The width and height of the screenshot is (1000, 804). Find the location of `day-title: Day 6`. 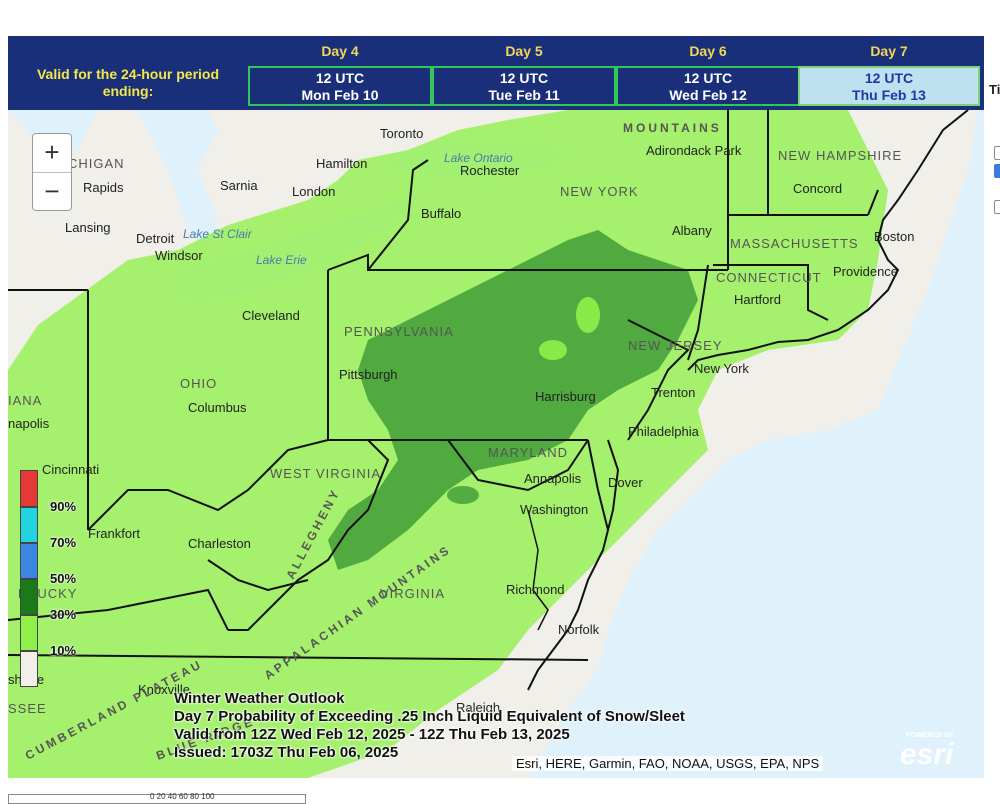

day-title: Day 6 is located at coordinates (708, 51).